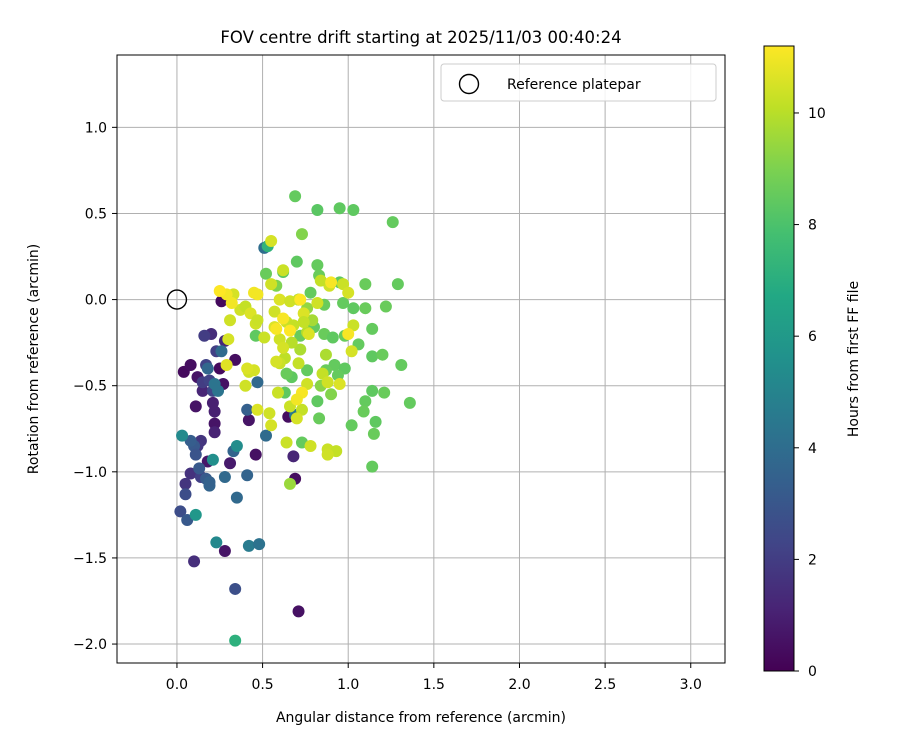  Describe the element at coordinates (854, 359) in the screenshot. I see `colorbar-label: Hours from first FF file` at that location.